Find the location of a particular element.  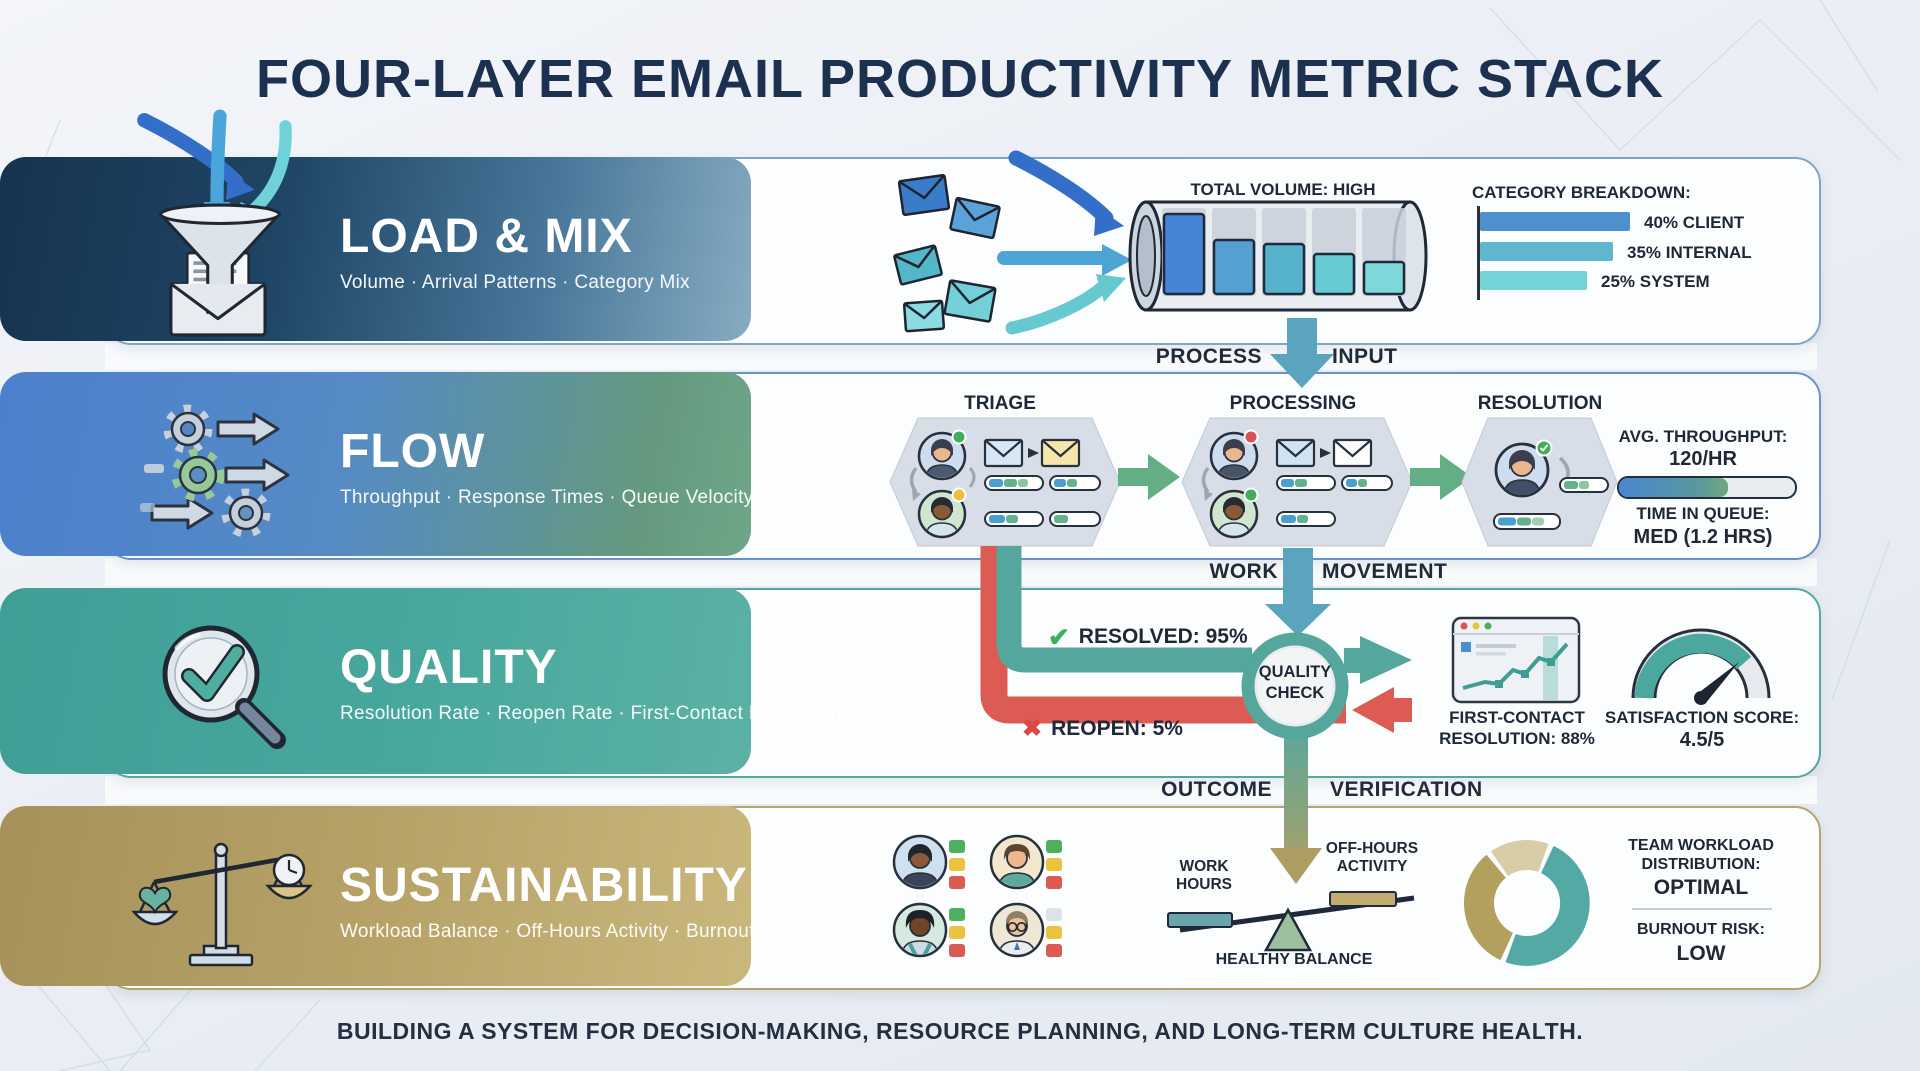

throughput-bar-fill is located at coordinates (1674, 487).